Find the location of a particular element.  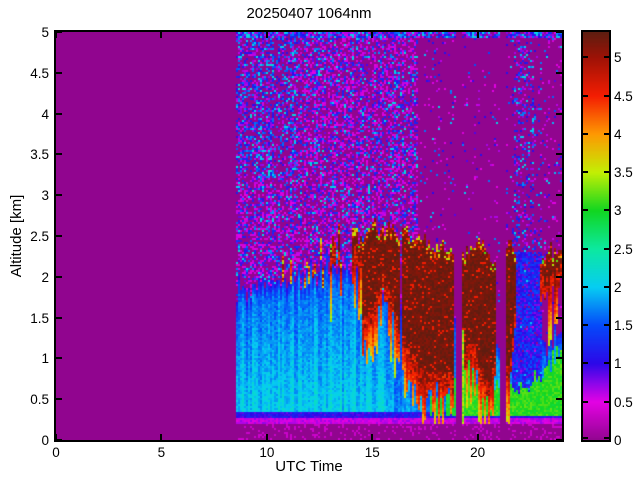

colorbar-tick-label: 0.5 is located at coordinates (623, 402).